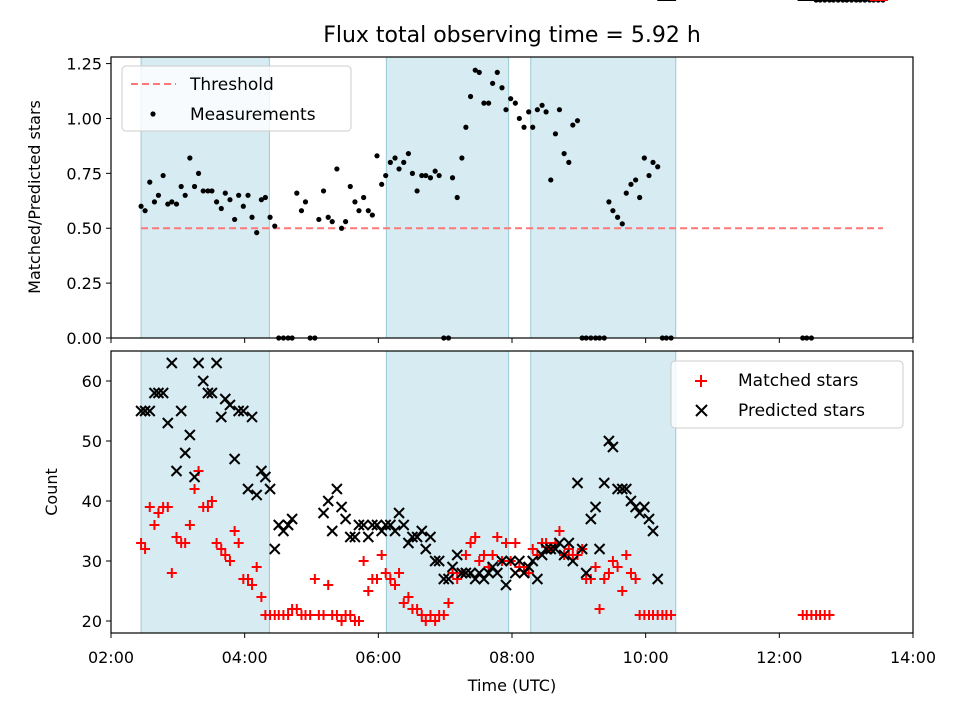 This screenshot has height=720, width=960. What do you see at coordinates (801, 411) in the screenshot?
I see `legend-predicted-label: Predicted stars` at bounding box center [801, 411].